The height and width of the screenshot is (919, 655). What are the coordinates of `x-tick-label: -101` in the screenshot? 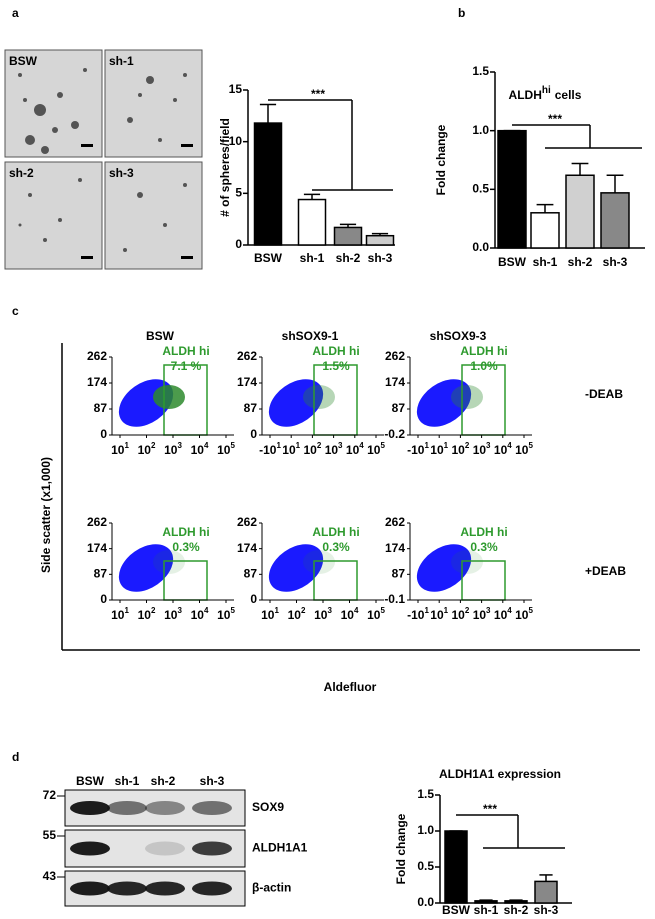 It's located at (418, 449).